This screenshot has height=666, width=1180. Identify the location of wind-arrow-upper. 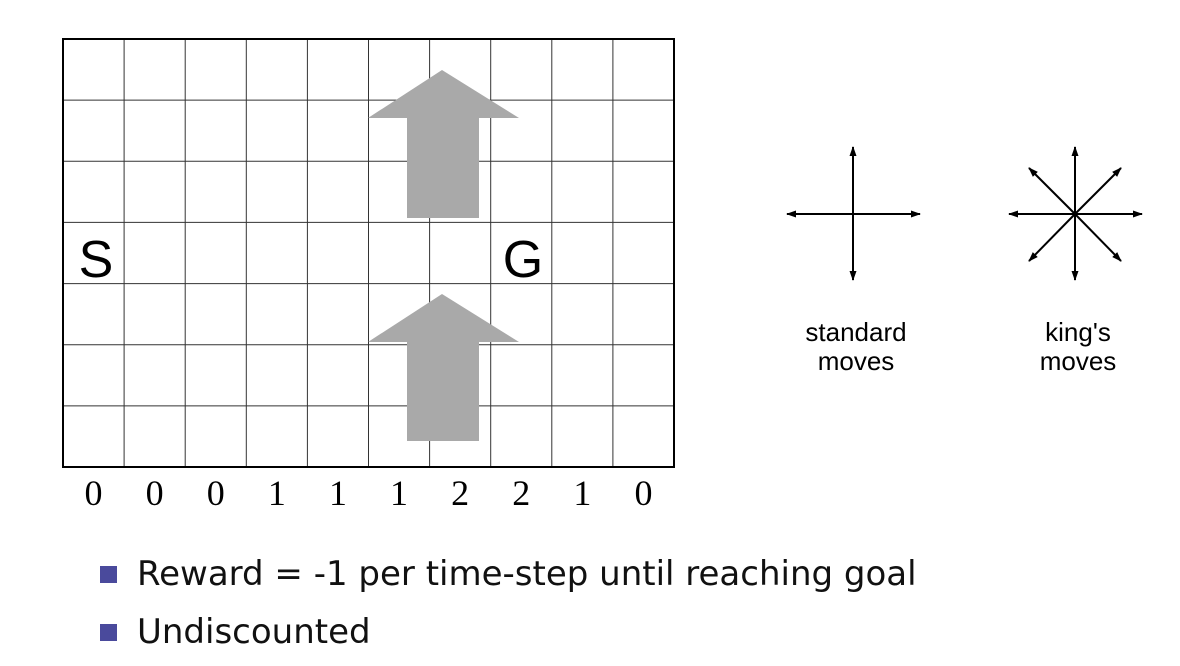
(443, 144).